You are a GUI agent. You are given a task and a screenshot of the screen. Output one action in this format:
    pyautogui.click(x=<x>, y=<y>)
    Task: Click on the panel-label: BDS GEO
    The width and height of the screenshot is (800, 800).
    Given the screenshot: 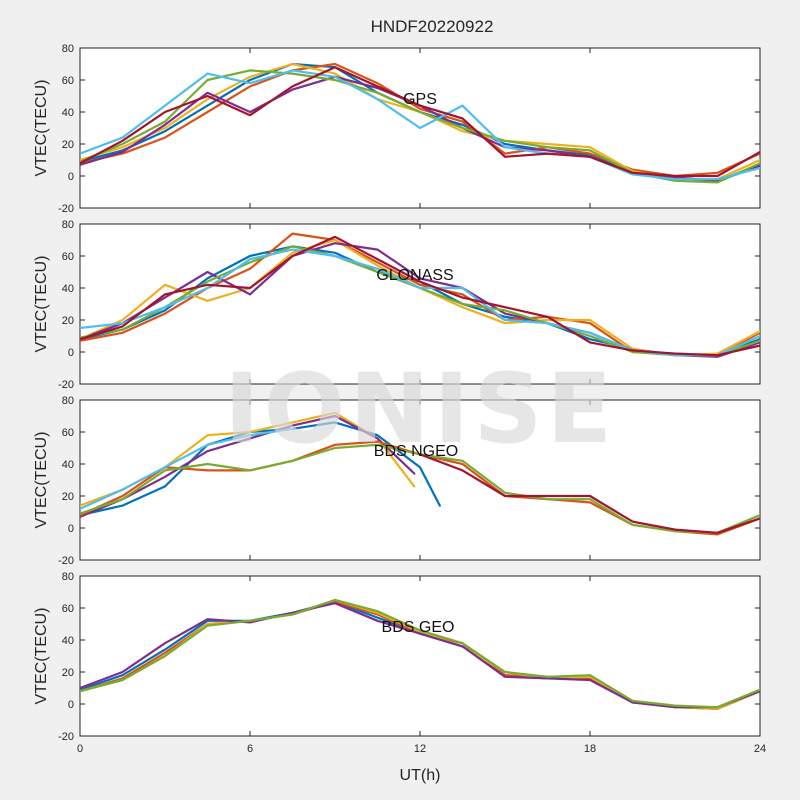 What is the action you would take?
    pyautogui.click(x=418, y=627)
    